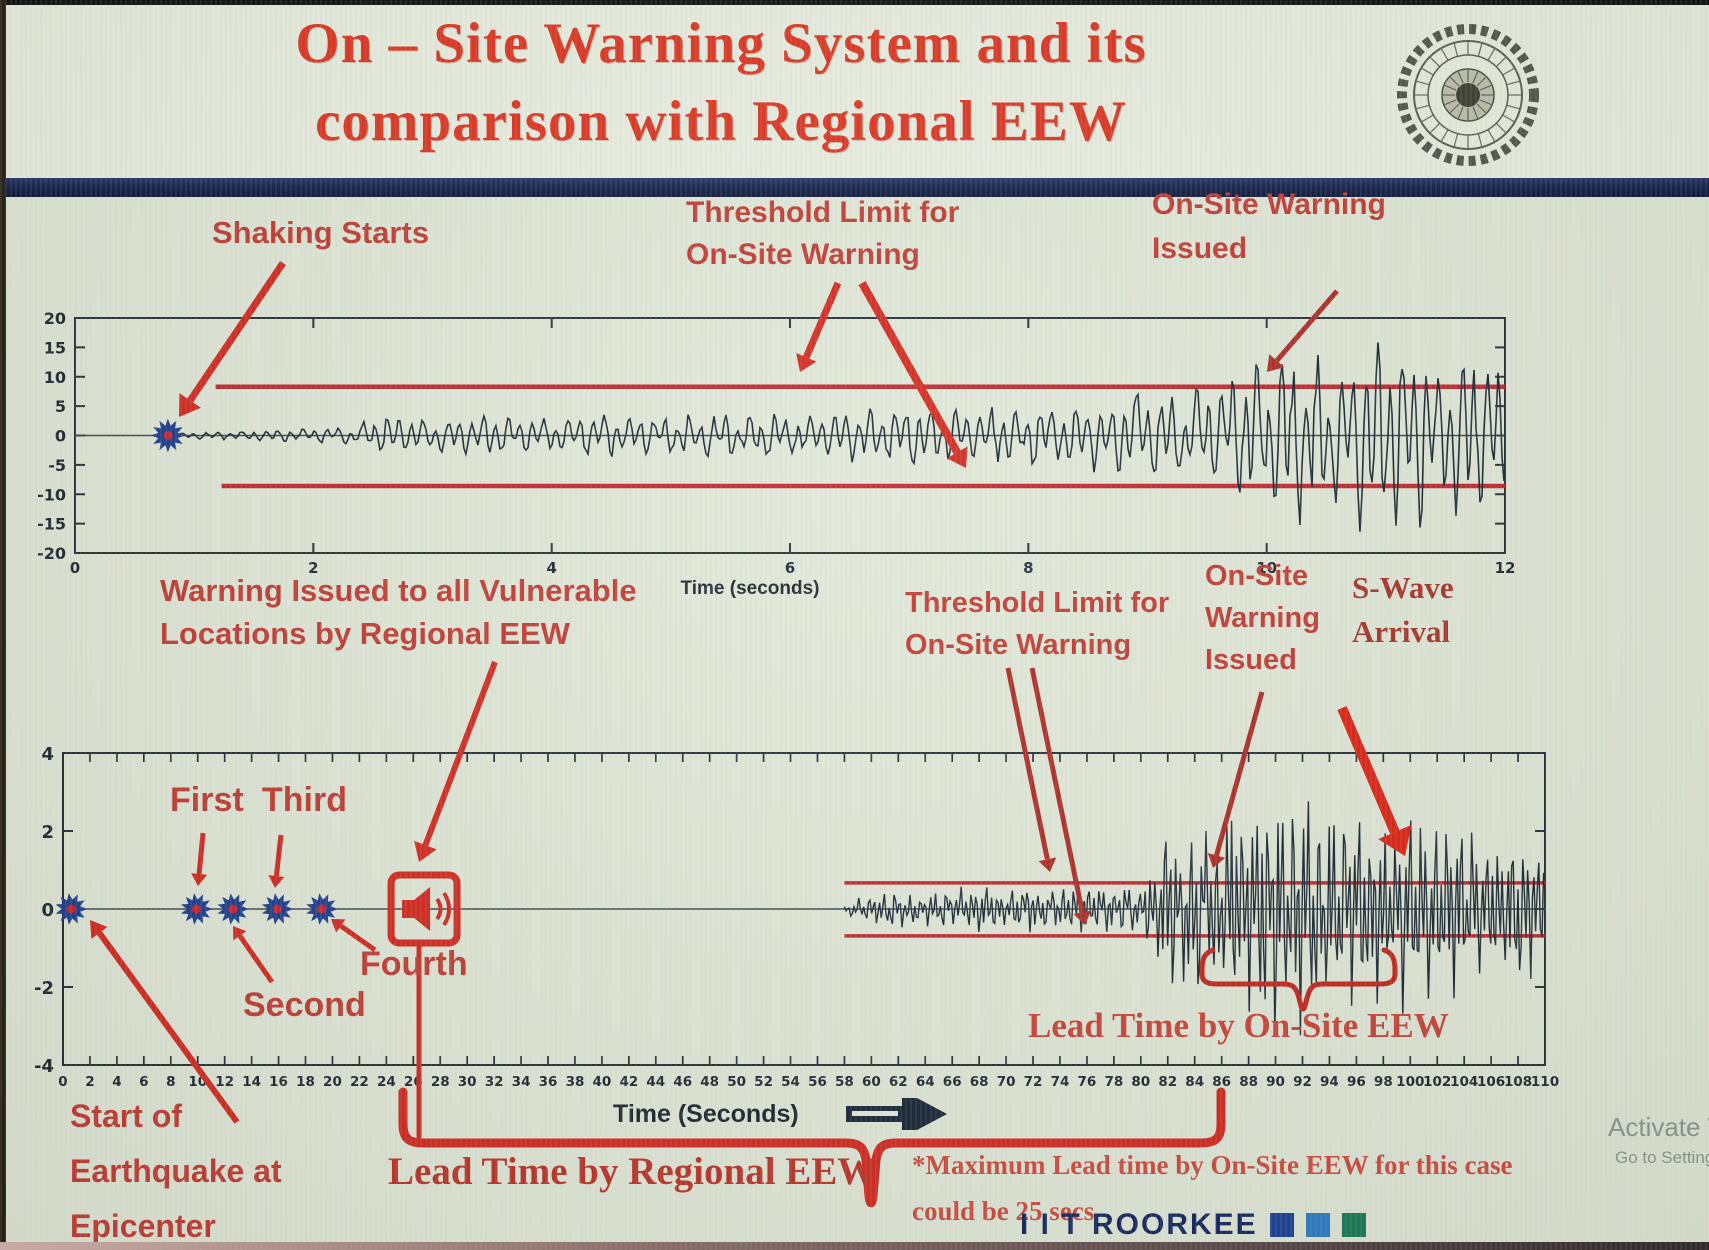  I want to click on svg-text: 5, so click(60, 406).